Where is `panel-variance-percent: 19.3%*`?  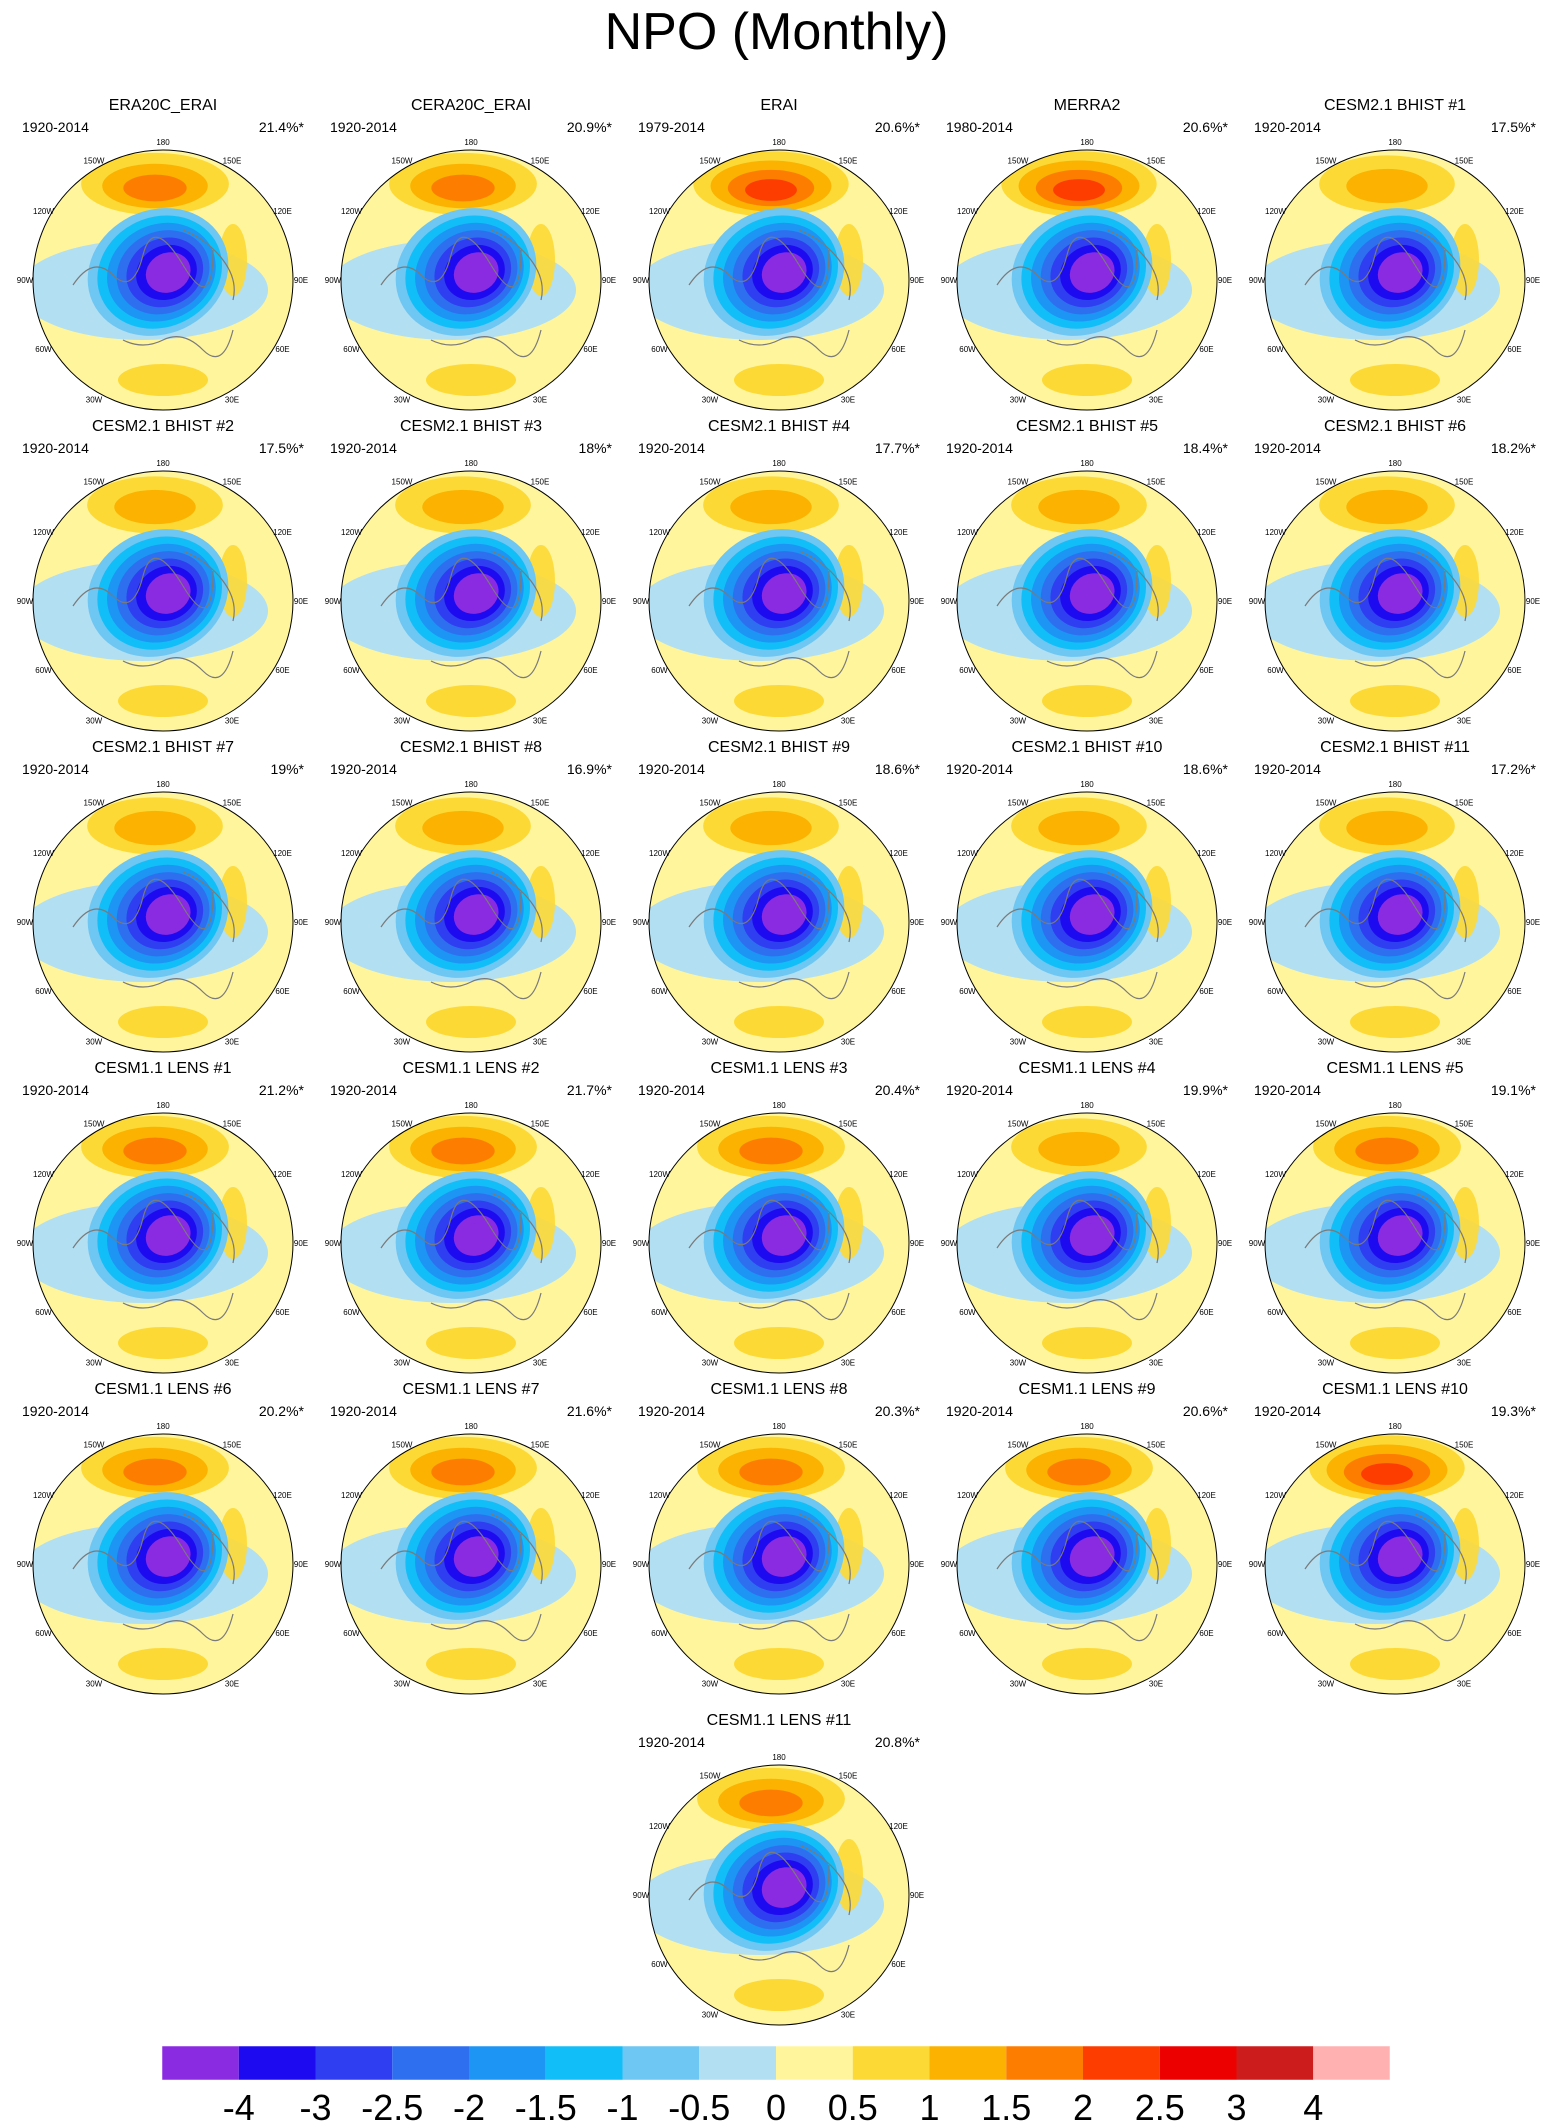 panel-variance-percent: 19.3%* is located at coordinates (1513, 1411).